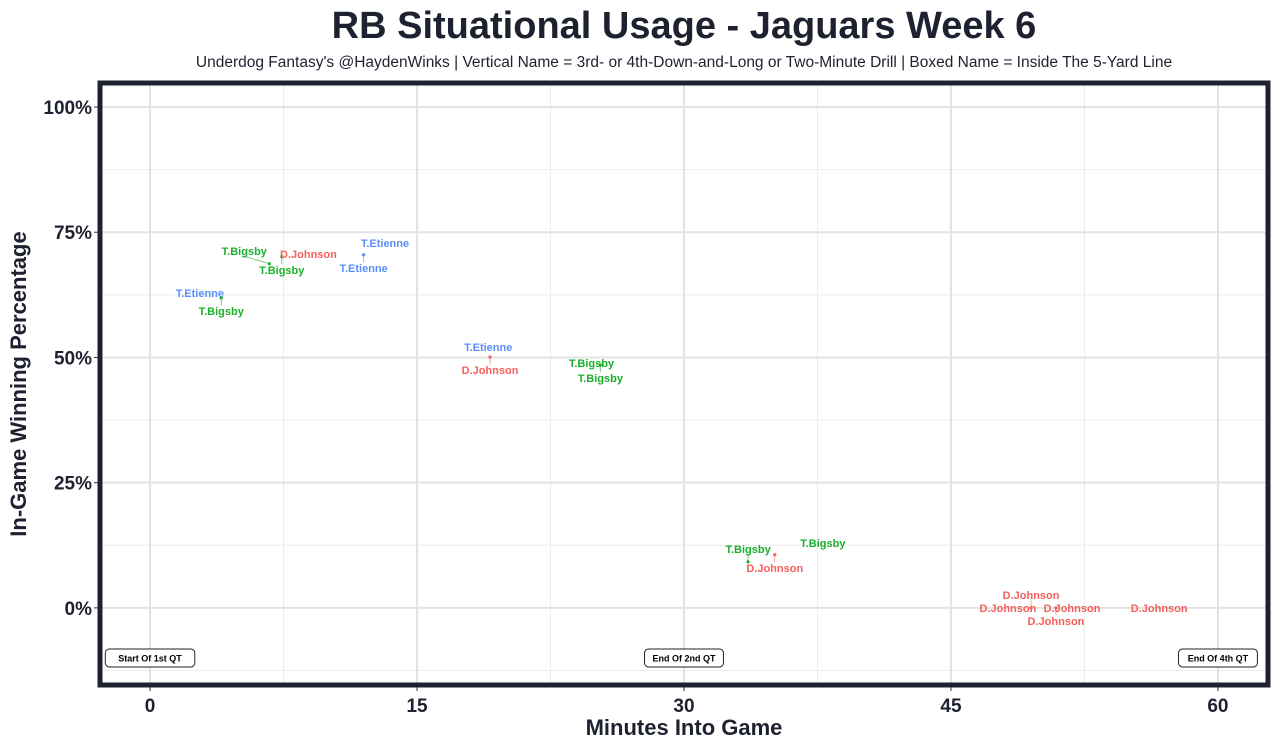  Describe the element at coordinates (73, 484) in the screenshot. I see `y-tick-label: 25%` at that location.